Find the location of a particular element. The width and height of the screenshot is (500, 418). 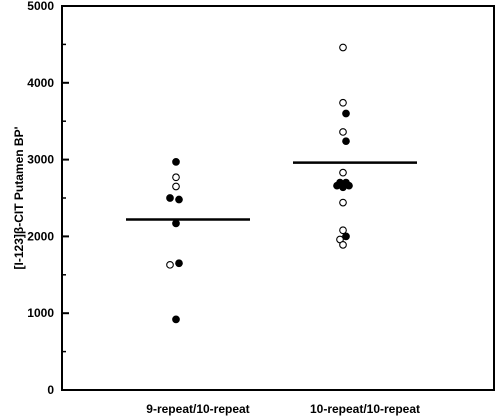

y-tick-label: 3000 is located at coordinates (40, 160).